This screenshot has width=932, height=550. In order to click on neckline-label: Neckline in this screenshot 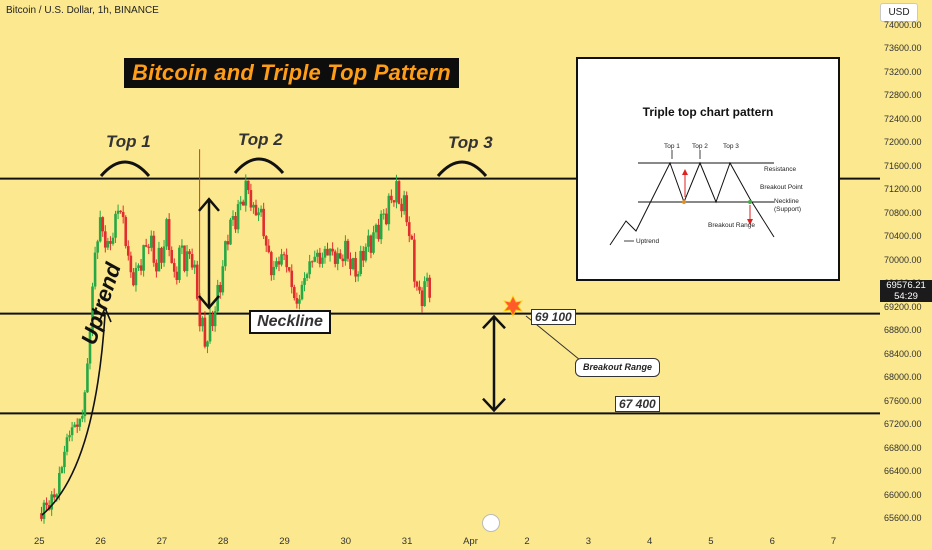, I will do `click(290, 322)`.